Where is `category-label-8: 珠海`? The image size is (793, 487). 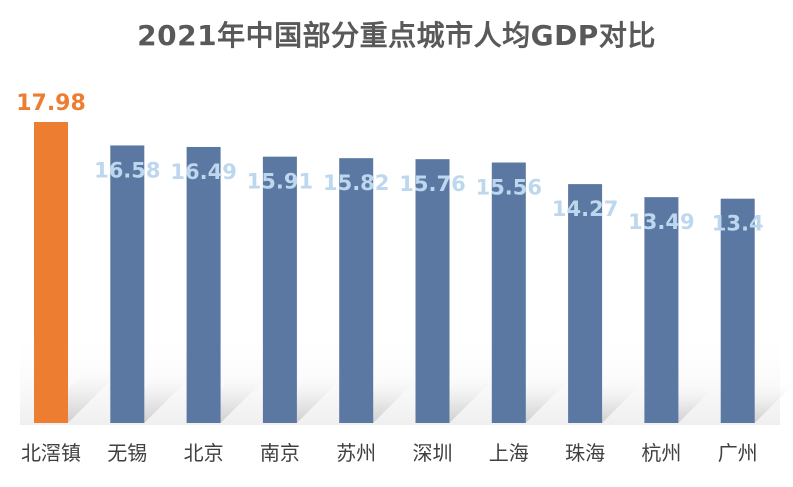 category-label-8: 珠海 is located at coordinates (585, 453).